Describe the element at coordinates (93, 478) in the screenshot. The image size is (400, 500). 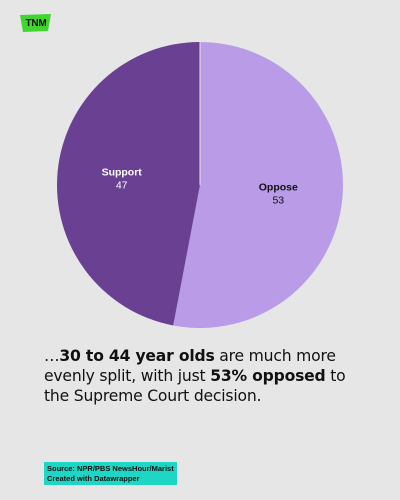
I see `credit-line: Created with Datawrapper` at that location.